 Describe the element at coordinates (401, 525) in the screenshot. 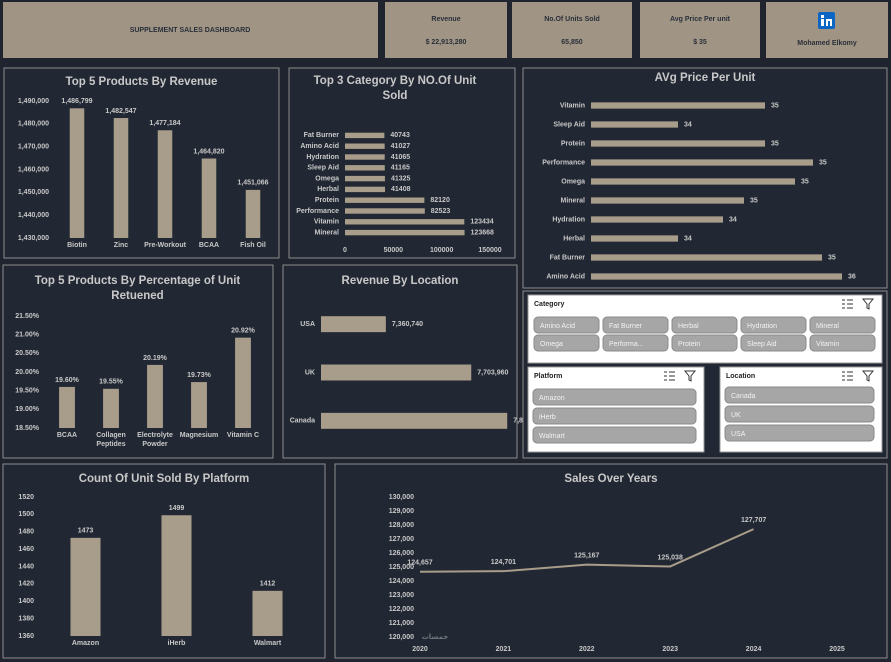

I see `y-tick-label: 128,000` at that location.